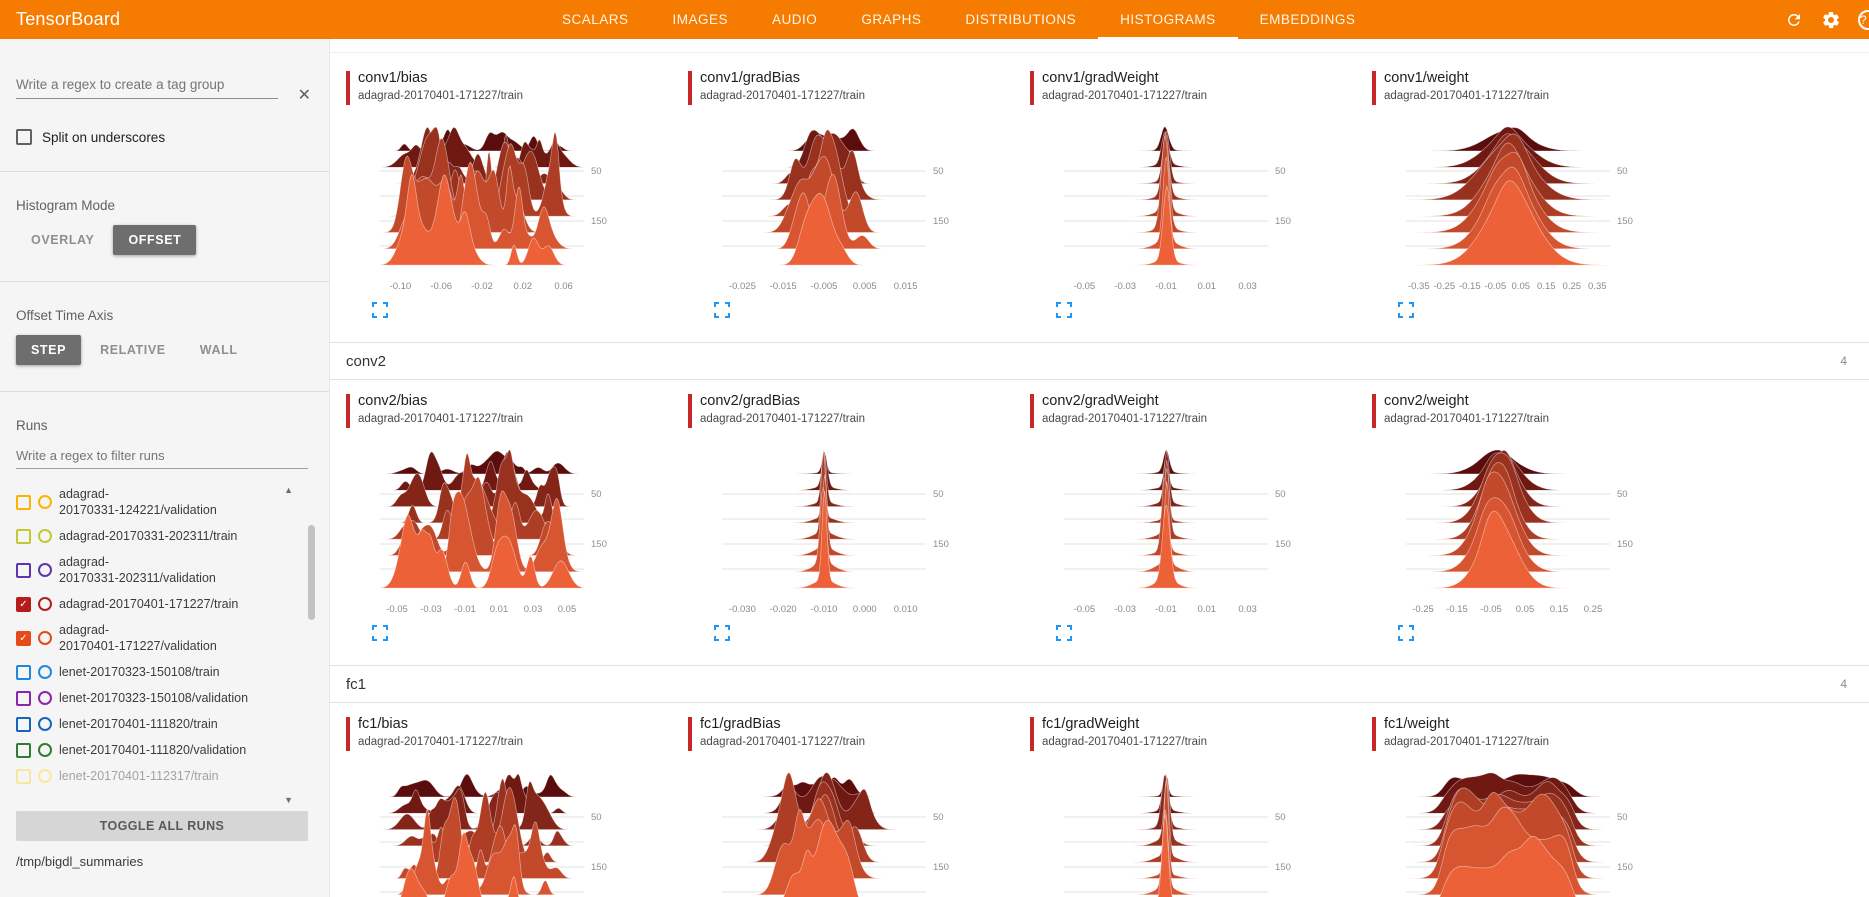 This screenshot has height=897, width=1869. I want to click on runs-filter-input, so click(162, 457).